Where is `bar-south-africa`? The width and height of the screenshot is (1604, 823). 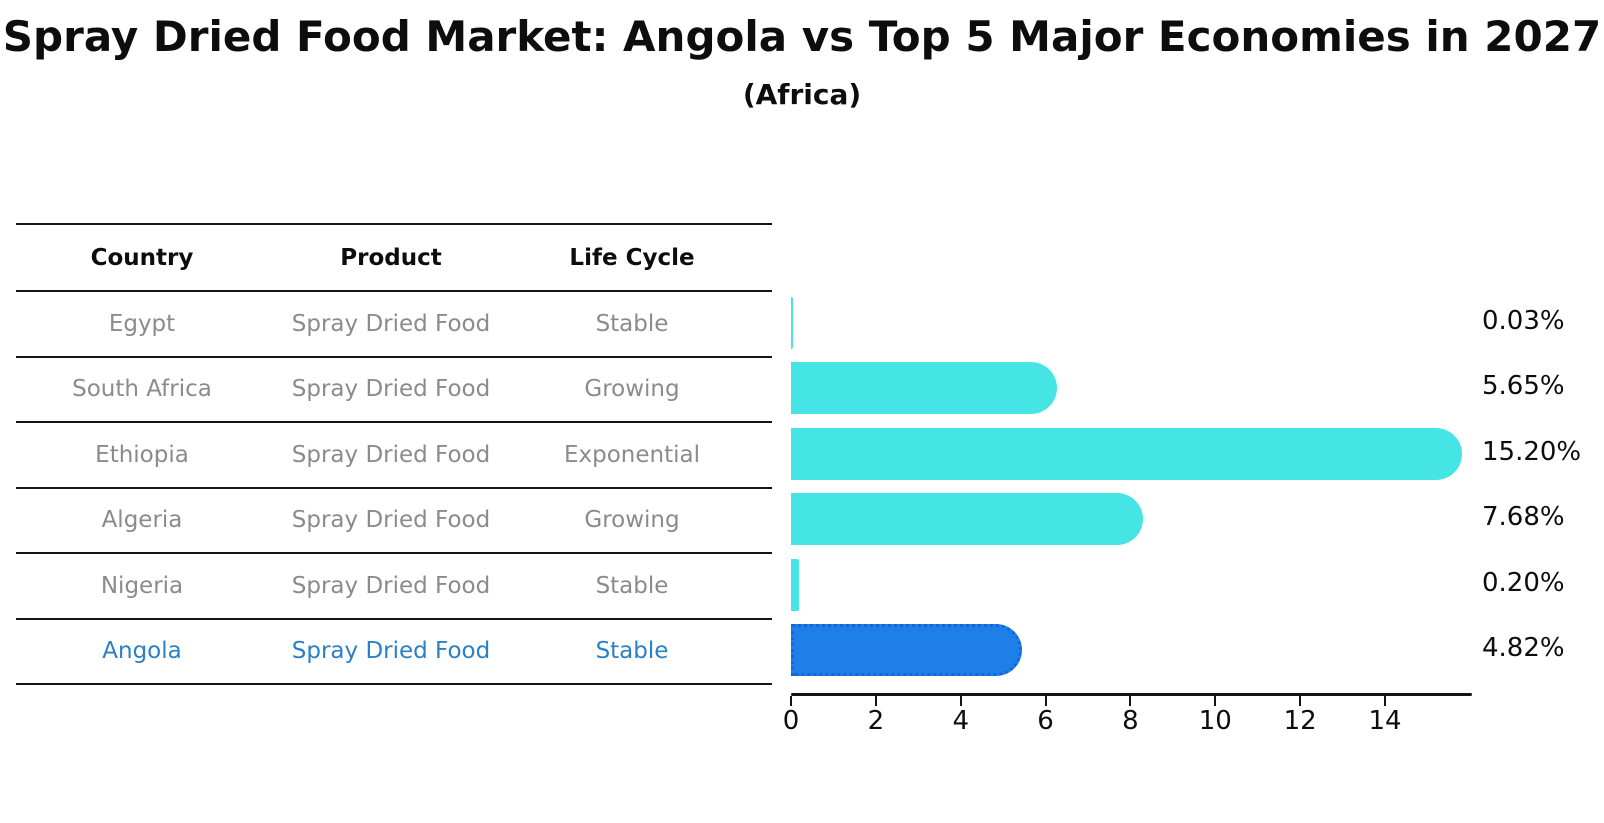 bar-south-africa is located at coordinates (924, 388).